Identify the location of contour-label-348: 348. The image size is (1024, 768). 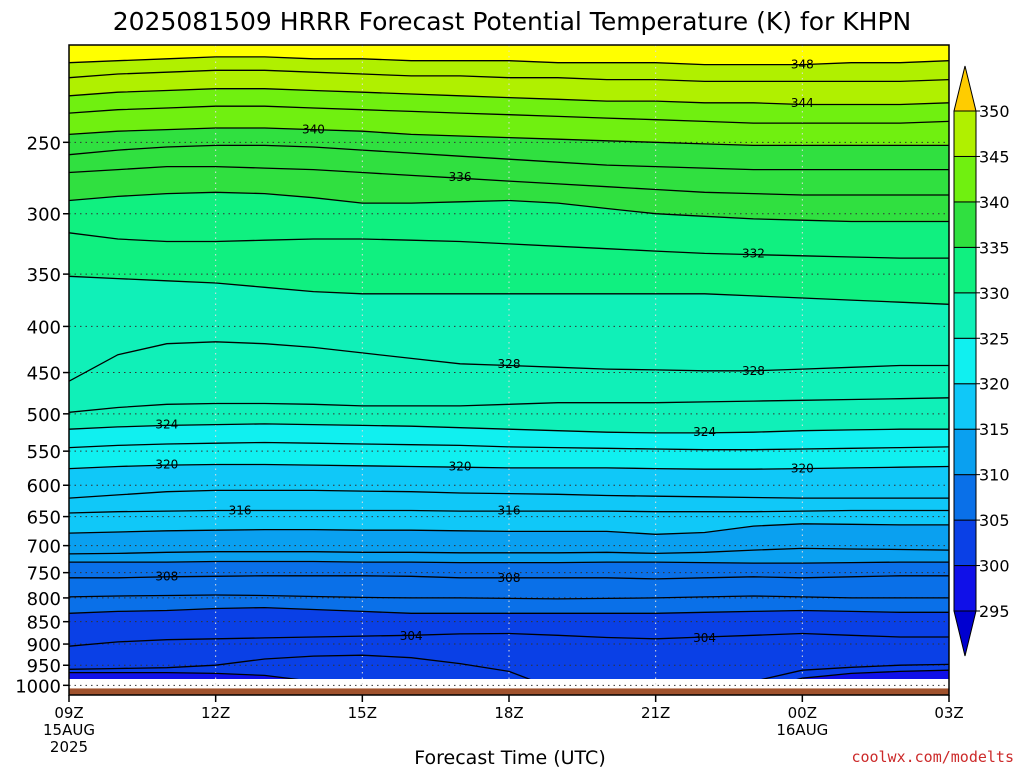
(802, 65).